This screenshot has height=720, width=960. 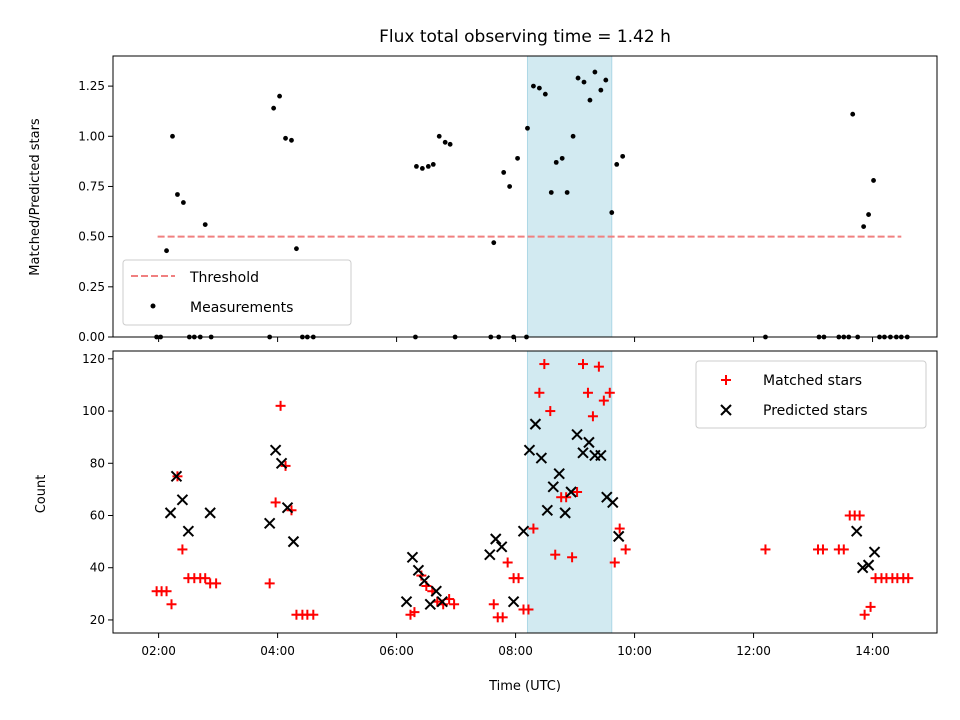 What do you see at coordinates (153, 306) in the screenshot?
I see `legend-measurements-swatch` at bounding box center [153, 306].